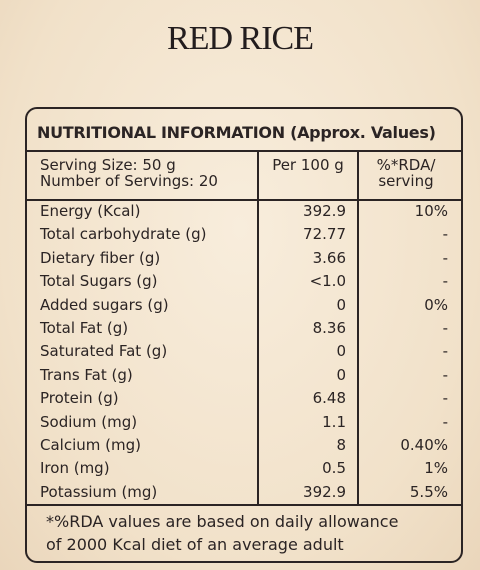 The height and width of the screenshot is (570, 480). Describe the element at coordinates (123, 234) in the screenshot. I see `nutrient-name: Total carbohydrate (g)` at that location.